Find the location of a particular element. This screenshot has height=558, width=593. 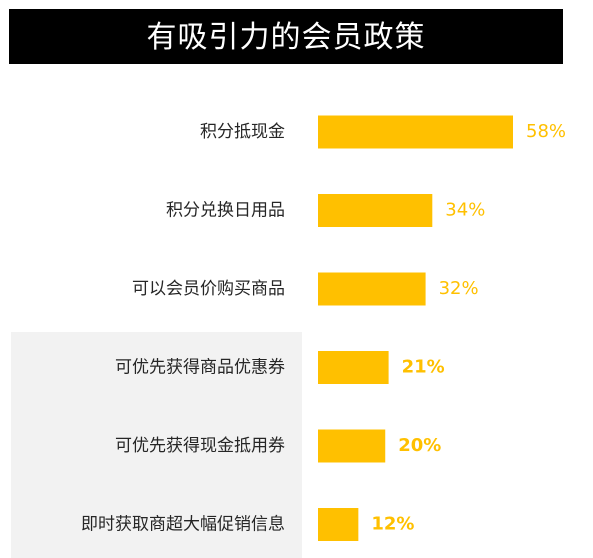

category-label: 积分抵现金 is located at coordinates (242, 132).